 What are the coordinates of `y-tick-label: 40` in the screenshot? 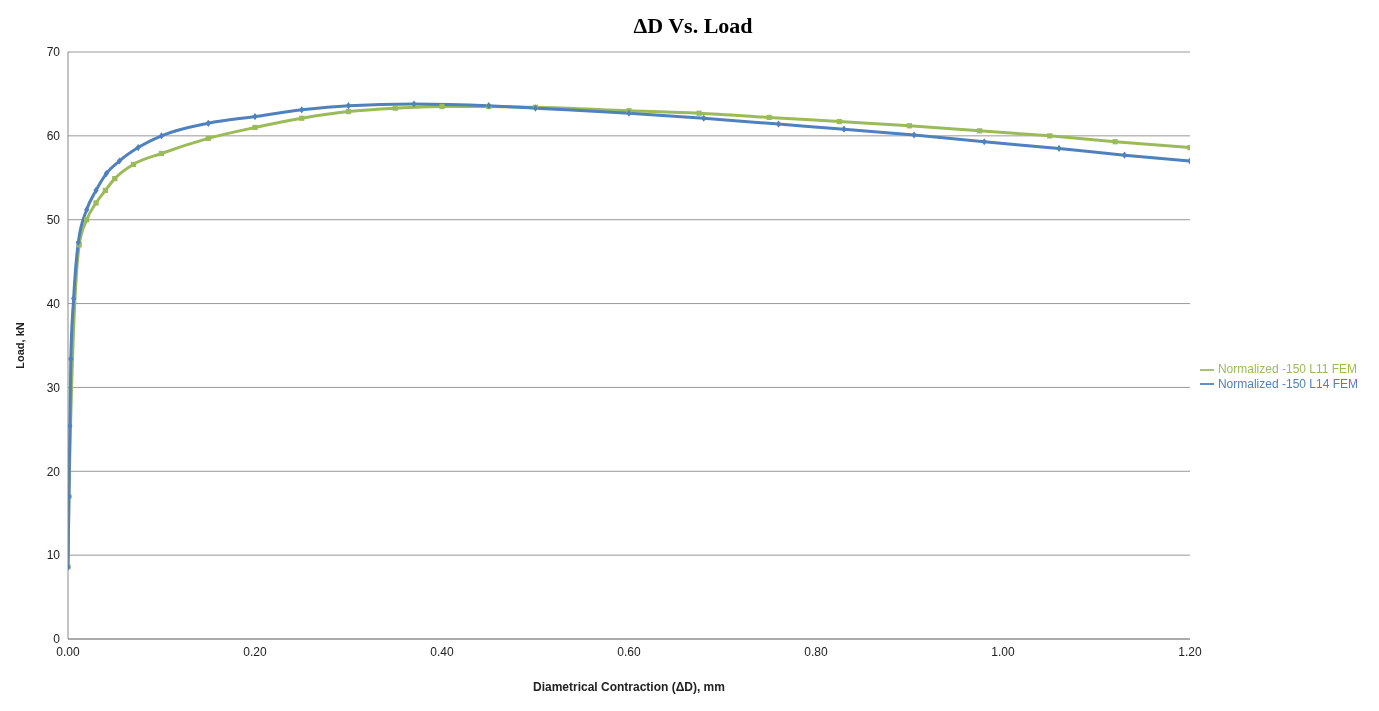 It's located at (53, 303).